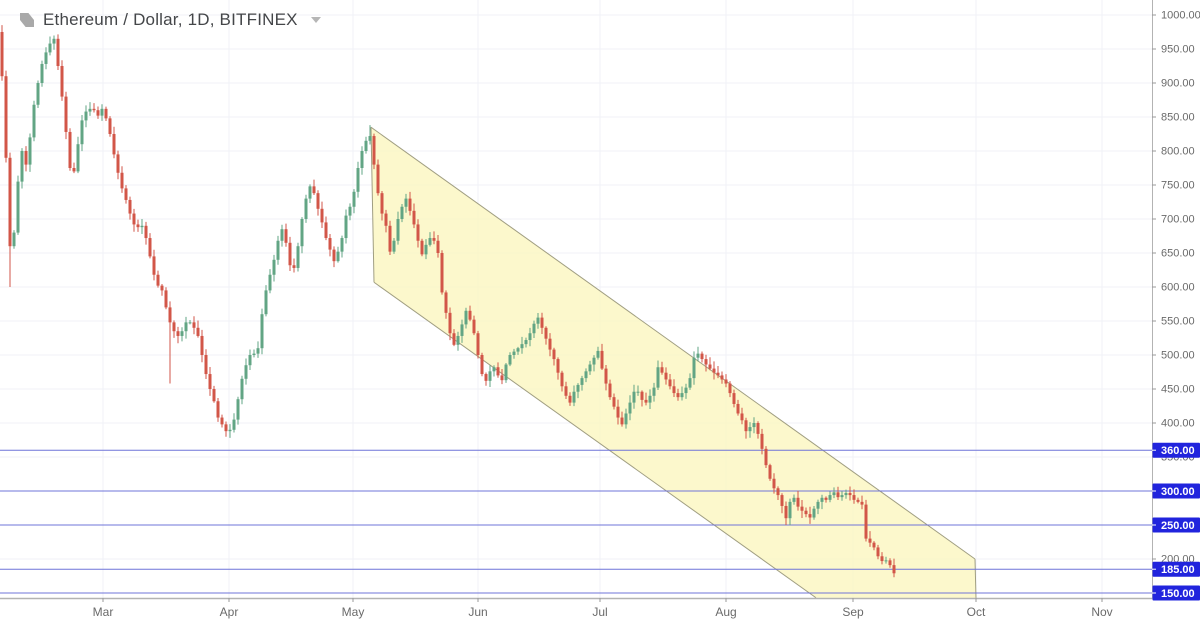 The height and width of the screenshot is (626, 1200). Describe the element at coordinates (1178, 220) in the screenshot. I see `price-tick-label: 700.00` at that location.